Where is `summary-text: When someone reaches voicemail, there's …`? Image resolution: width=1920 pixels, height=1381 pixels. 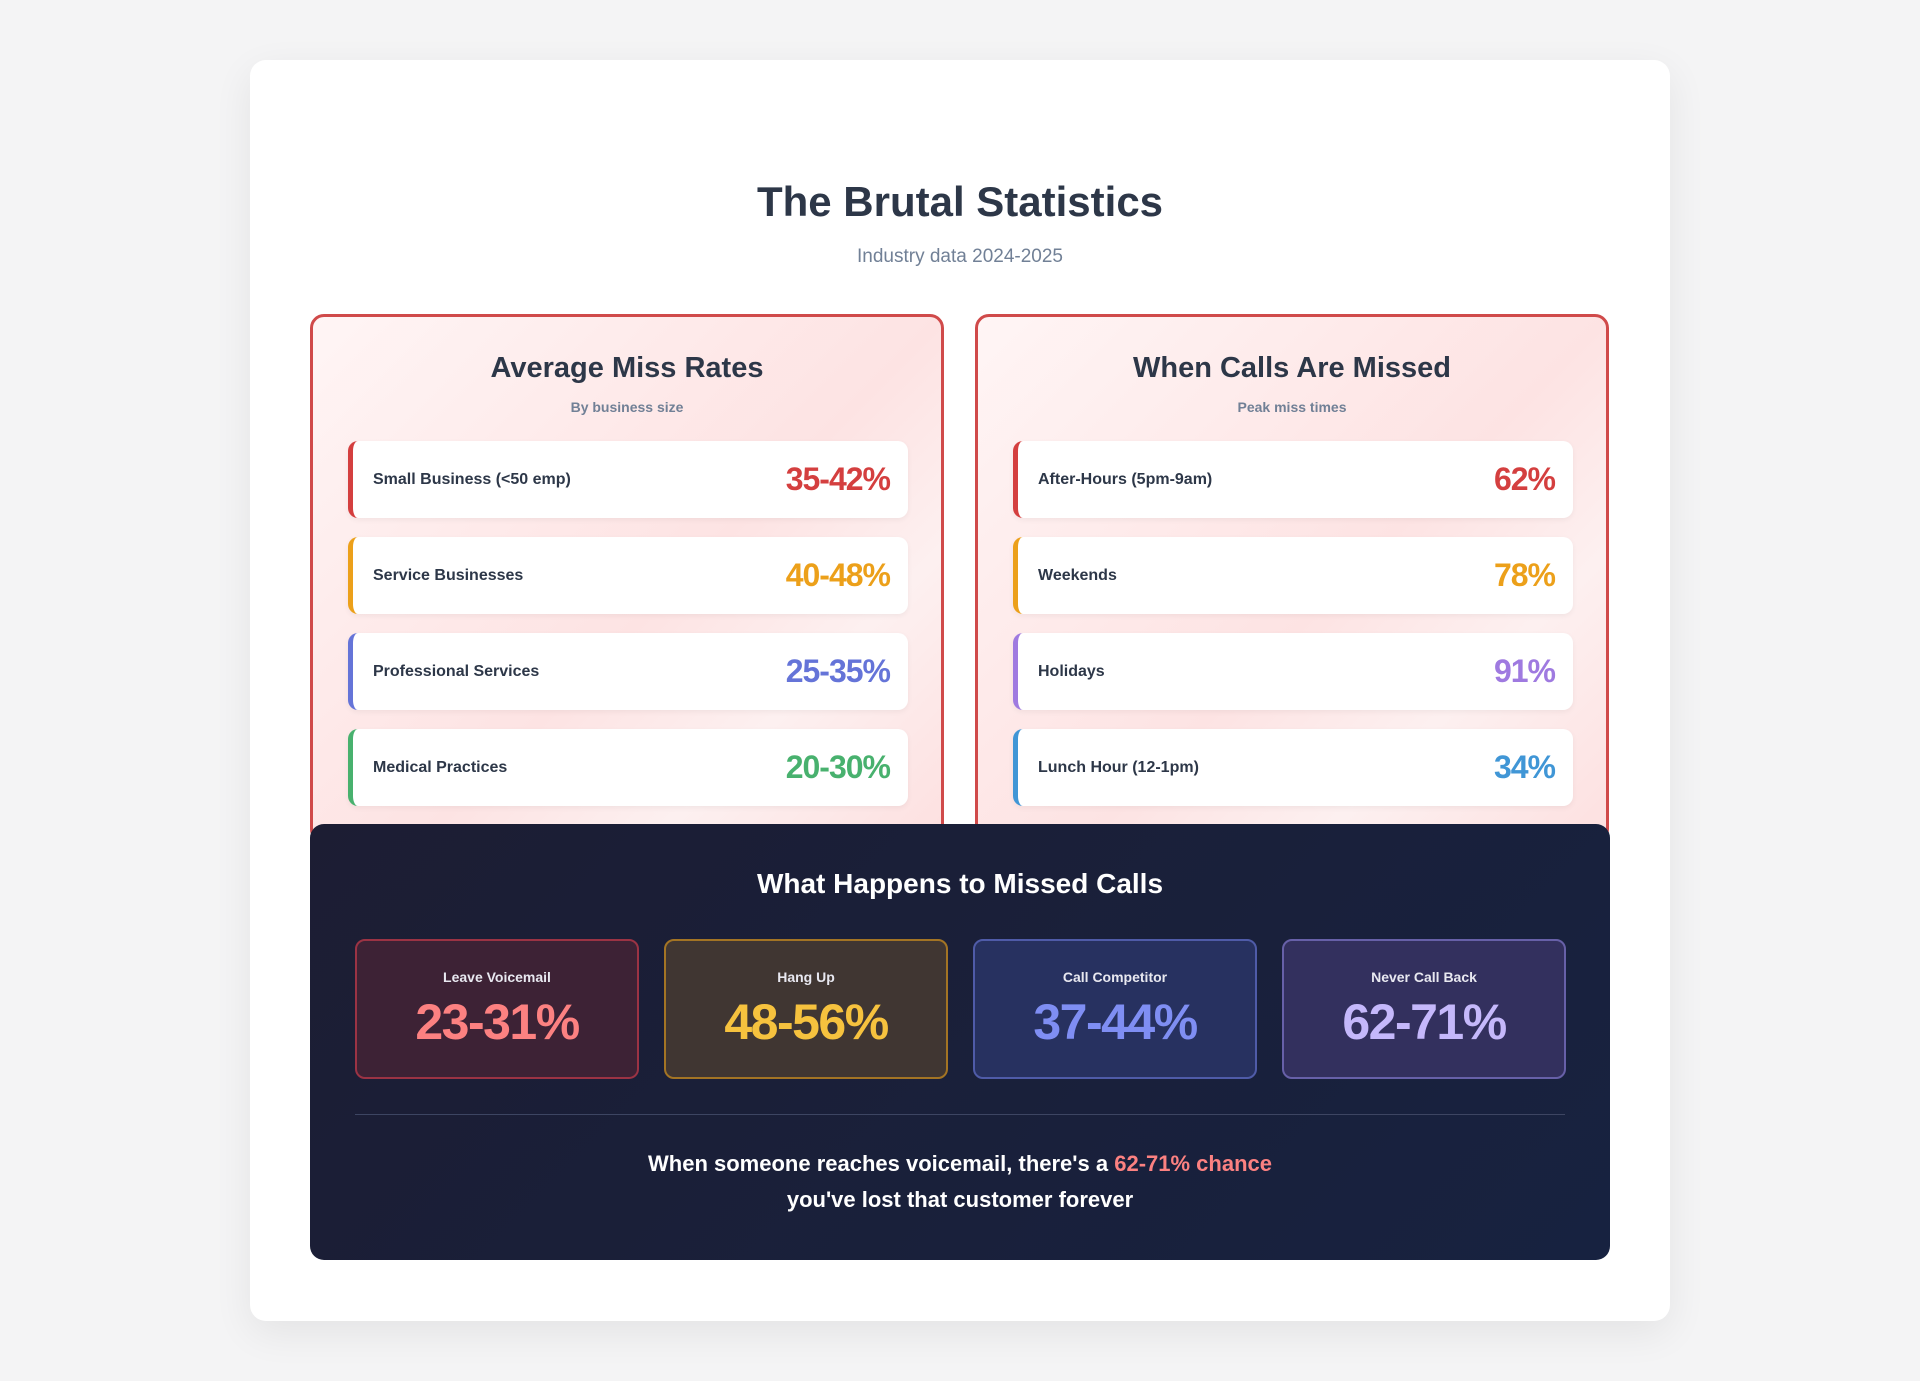
summary-text: When someone reaches voicemail, there's … is located at coordinates (960, 1182).